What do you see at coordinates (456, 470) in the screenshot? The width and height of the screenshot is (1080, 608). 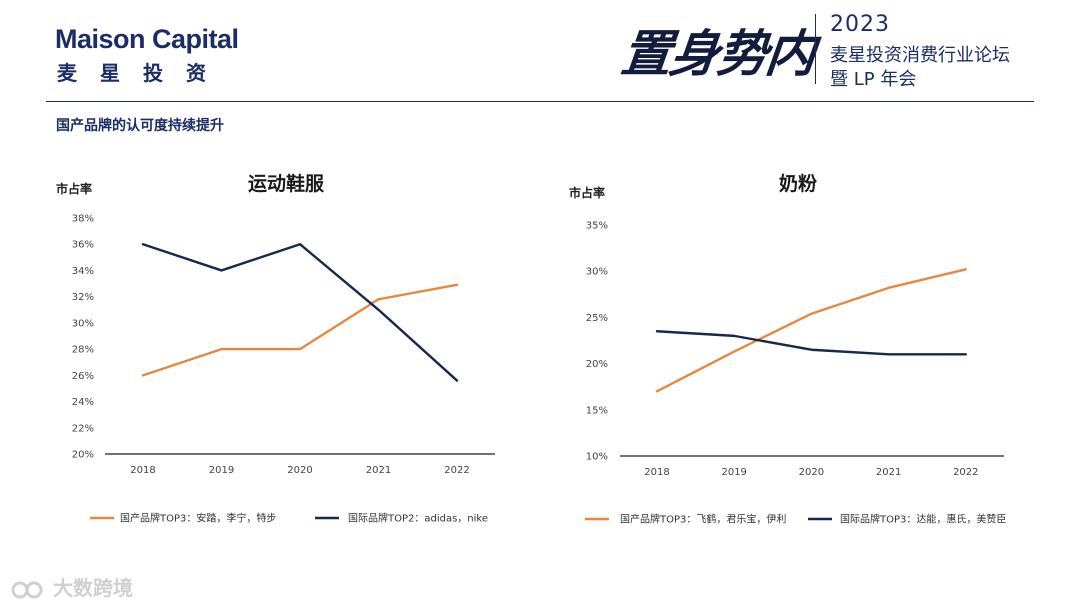 I see `chart-1-x-tick-label: 2022` at bounding box center [456, 470].